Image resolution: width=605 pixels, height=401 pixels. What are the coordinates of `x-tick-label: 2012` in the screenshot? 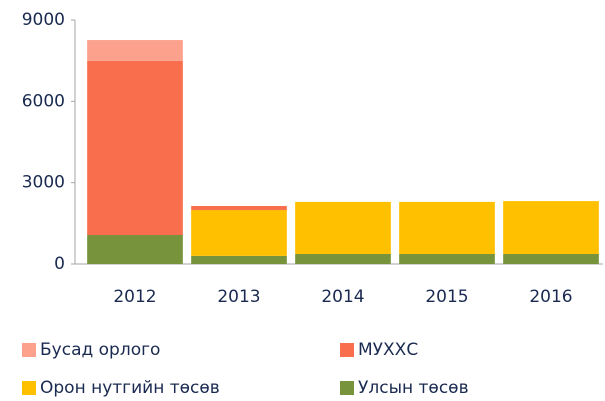 It's located at (134, 297).